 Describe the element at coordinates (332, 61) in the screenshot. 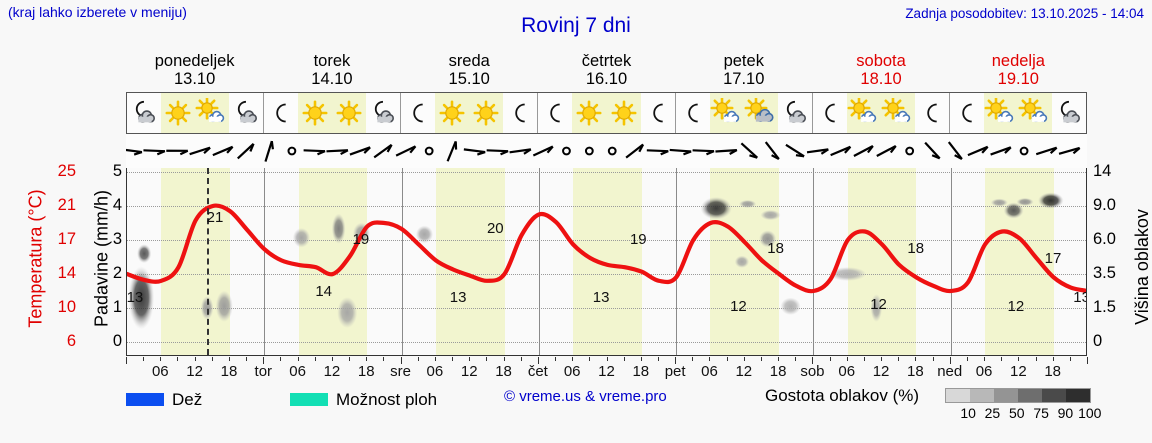

I see `day-name: torek` at that location.